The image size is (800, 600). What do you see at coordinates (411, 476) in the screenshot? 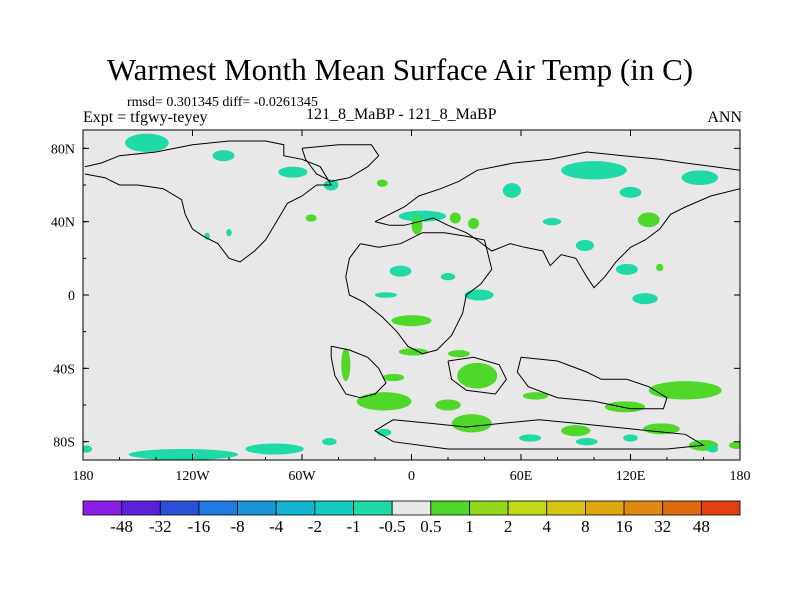
I see `x-tick-label-3: 0` at bounding box center [411, 476].